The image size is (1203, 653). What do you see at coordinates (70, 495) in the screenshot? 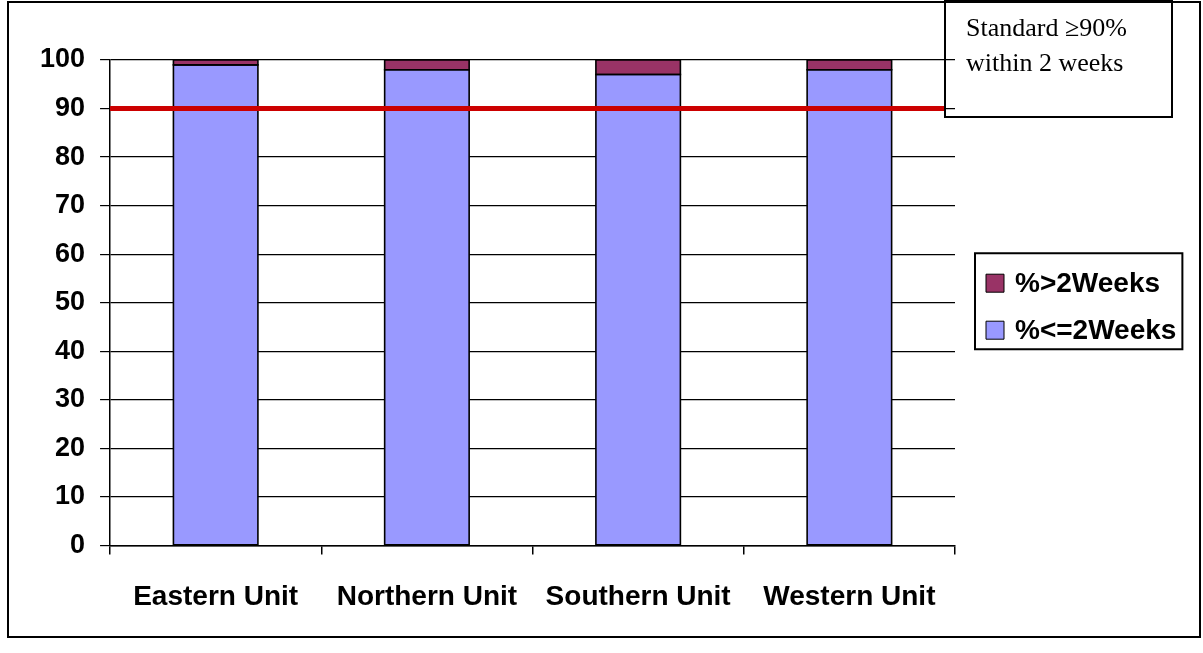
I see `y-tick-label: 10` at bounding box center [70, 495].